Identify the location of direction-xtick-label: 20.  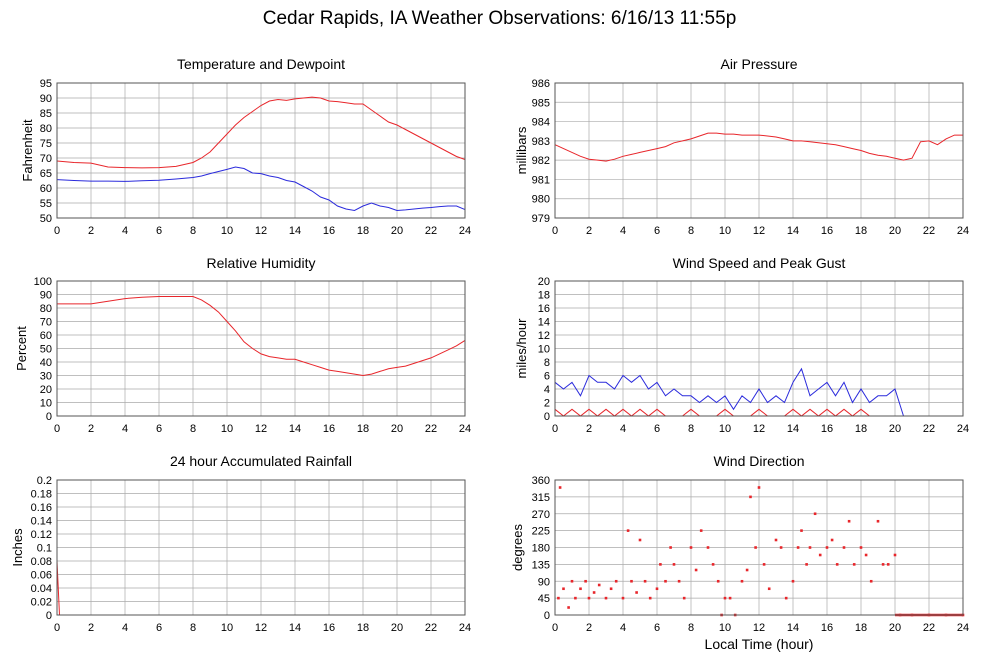
(895, 628).